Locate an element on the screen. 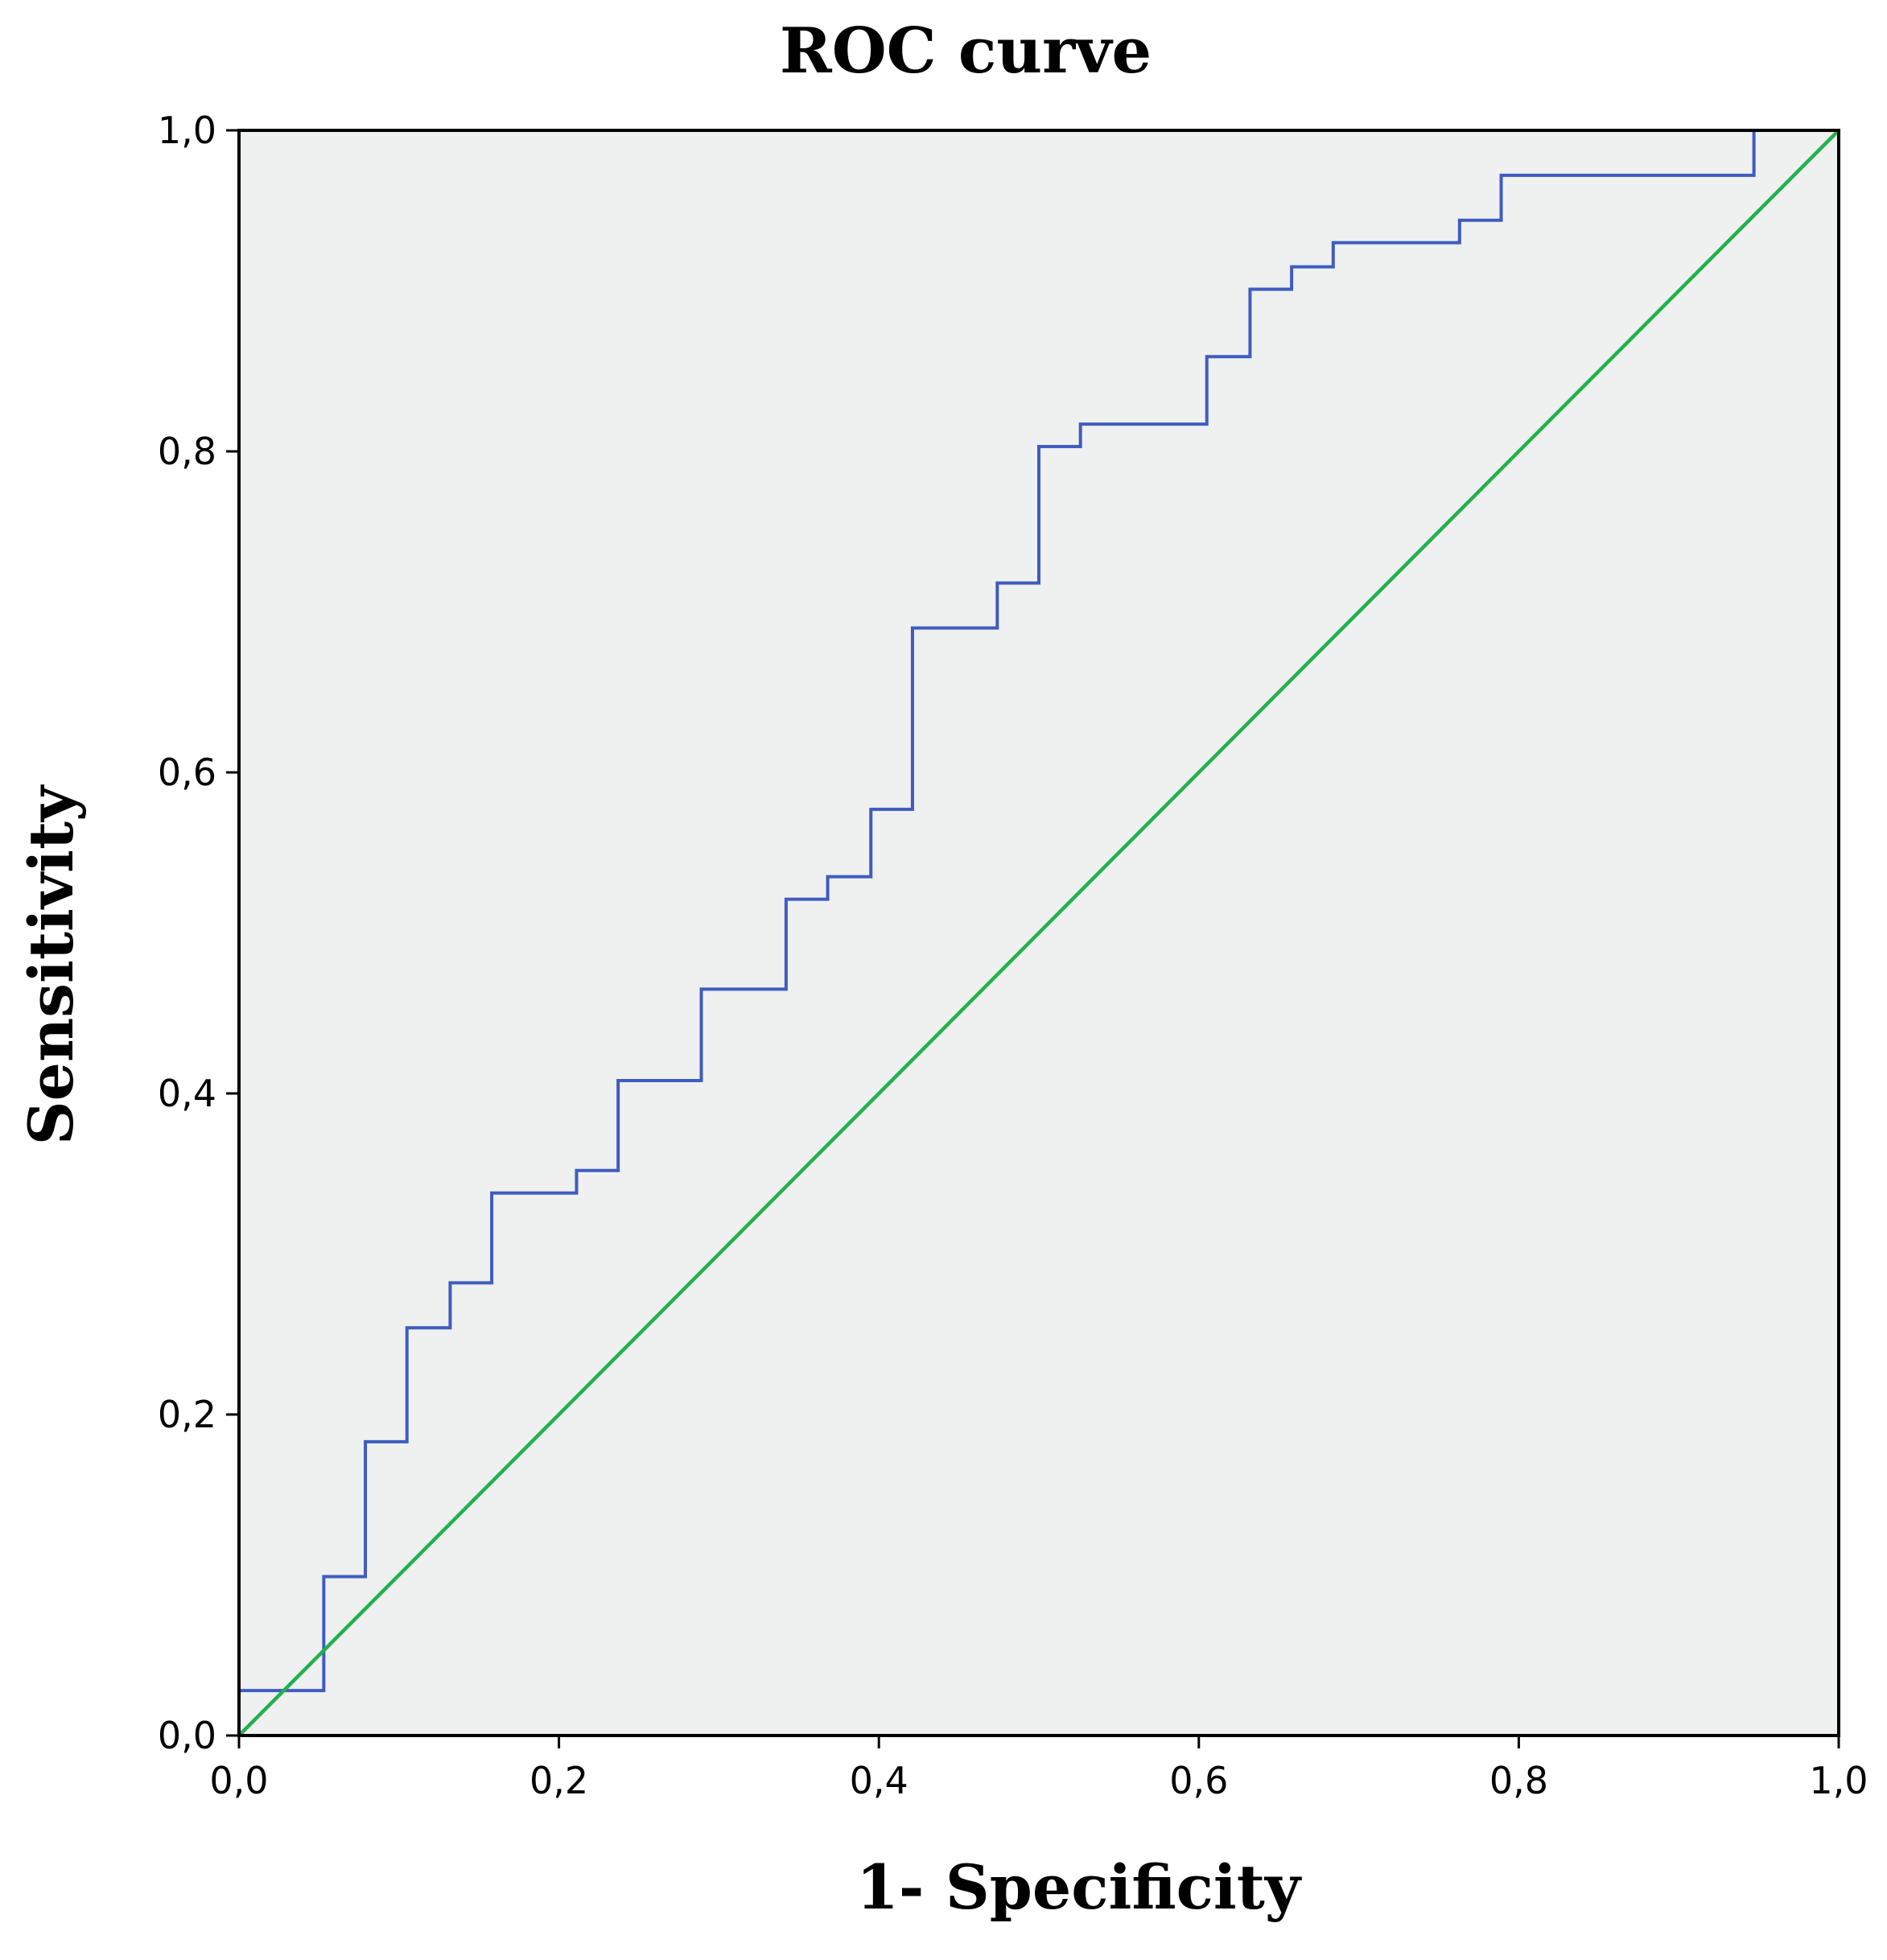 This screenshot has width=1887, height=1960. chart-title: ROC curve is located at coordinates (966, 51).